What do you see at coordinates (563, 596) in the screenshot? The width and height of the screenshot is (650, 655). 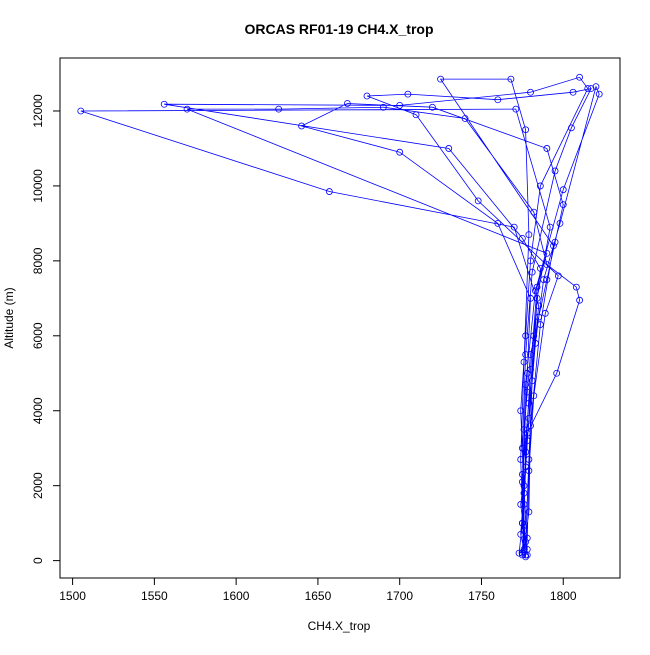 I see `x-tick-label: 1800` at bounding box center [563, 596].